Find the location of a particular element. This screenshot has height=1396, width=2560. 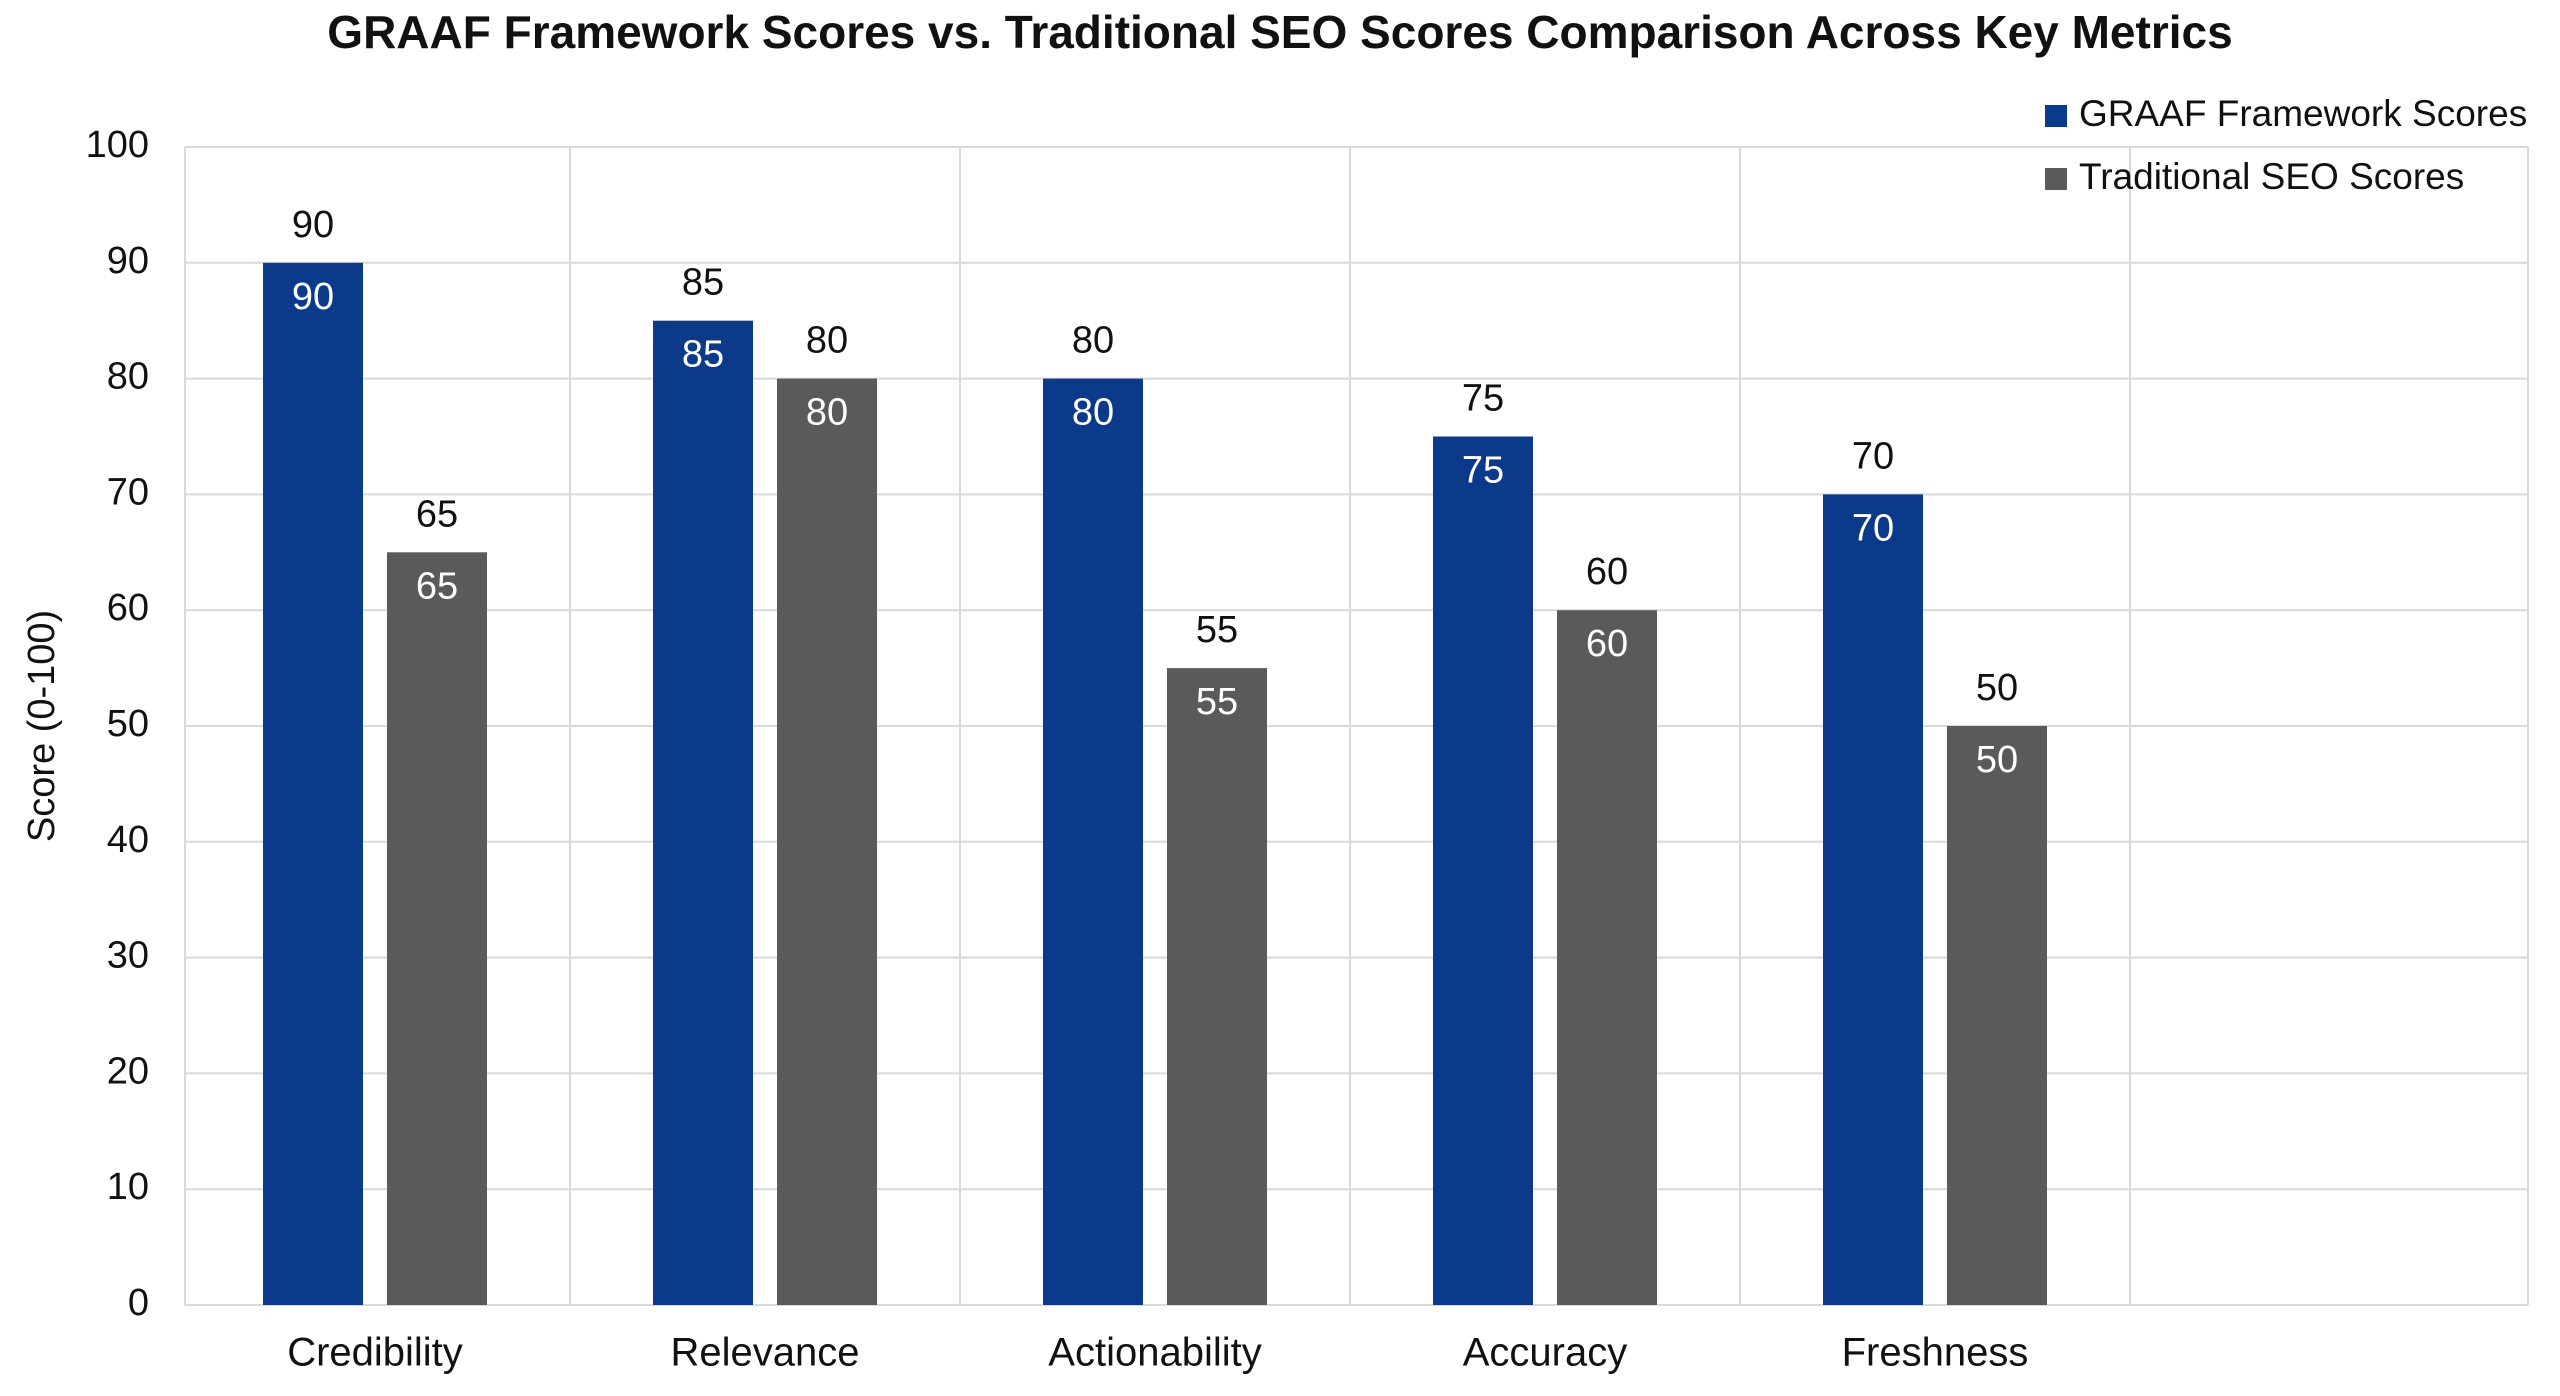

y-tick-label: 50 is located at coordinates (128, 724).